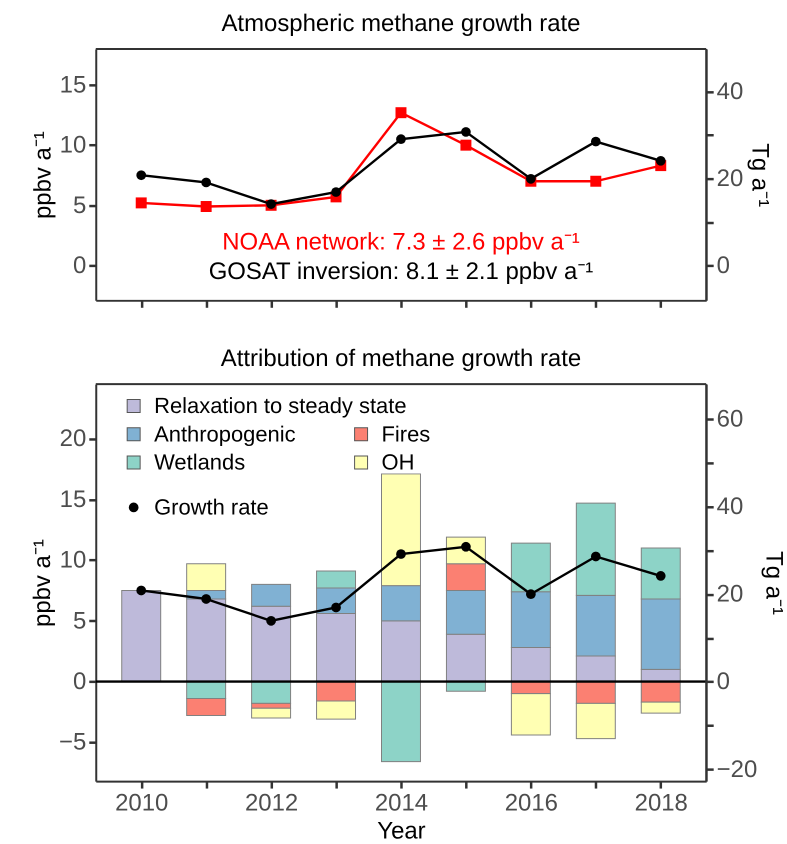 This screenshot has width=787, height=844. What do you see at coordinates (401, 358) in the screenshot?
I see `chart-title: Attribution of methane growth rate` at bounding box center [401, 358].